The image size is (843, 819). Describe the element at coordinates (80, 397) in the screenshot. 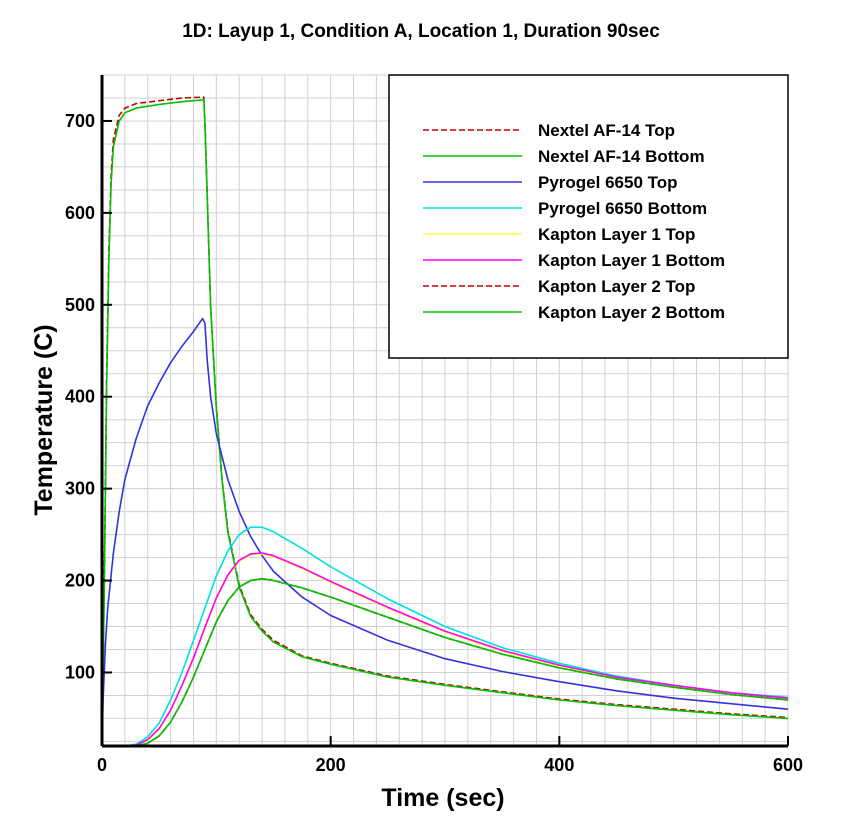

I see `y-tick-label: 400` at that location.